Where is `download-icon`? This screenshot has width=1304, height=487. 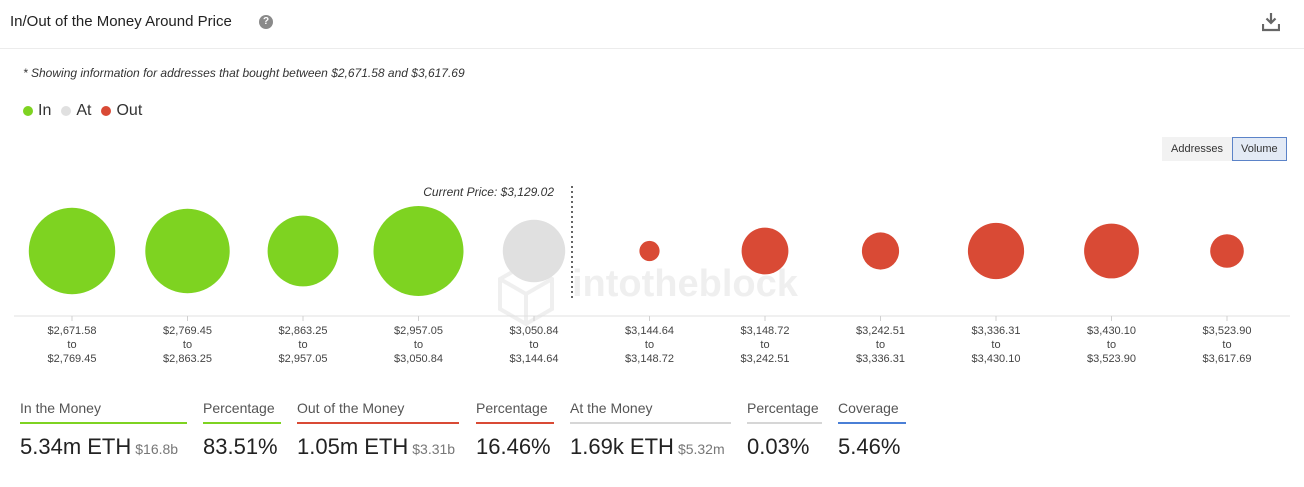
download-icon is located at coordinates (1271, 22).